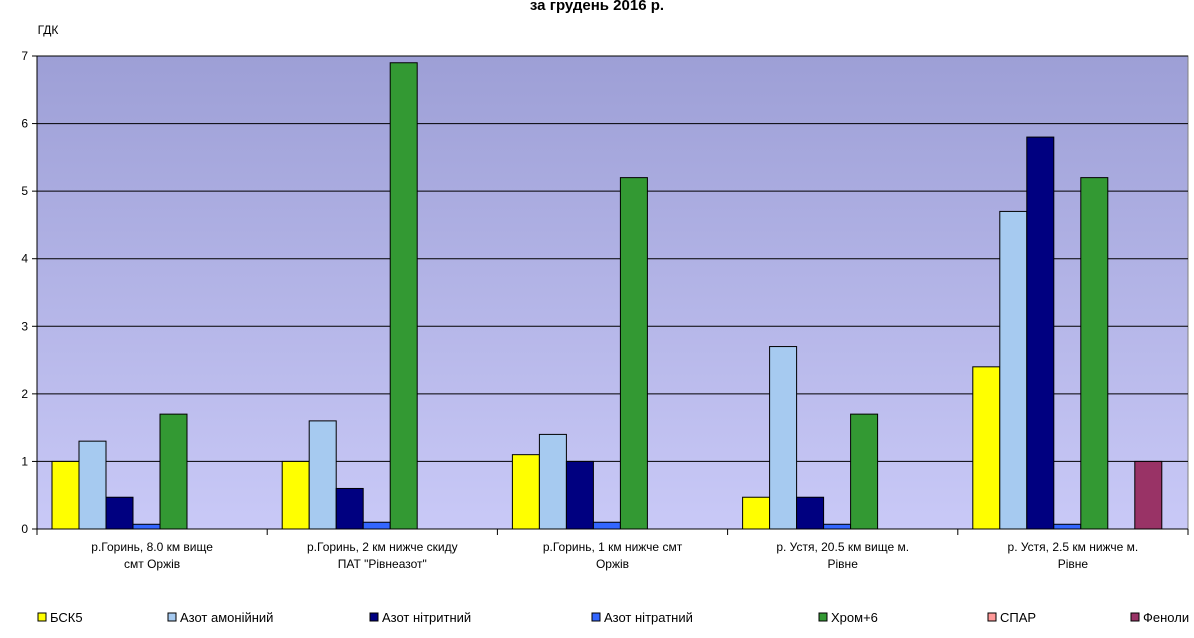  What do you see at coordinates (48, 30) in the screenshot?
I see `y-axis-label: ГДК` at bounding box center [48, 30].